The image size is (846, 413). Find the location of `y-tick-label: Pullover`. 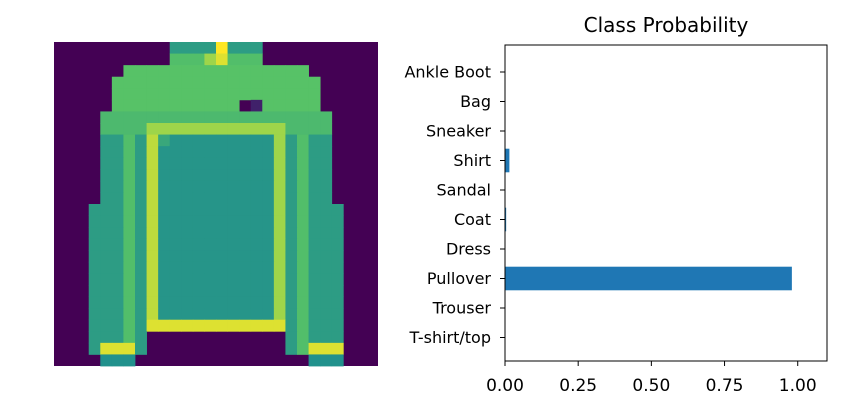

y-tick-label: Pullover is located at coordinates (459, 278).